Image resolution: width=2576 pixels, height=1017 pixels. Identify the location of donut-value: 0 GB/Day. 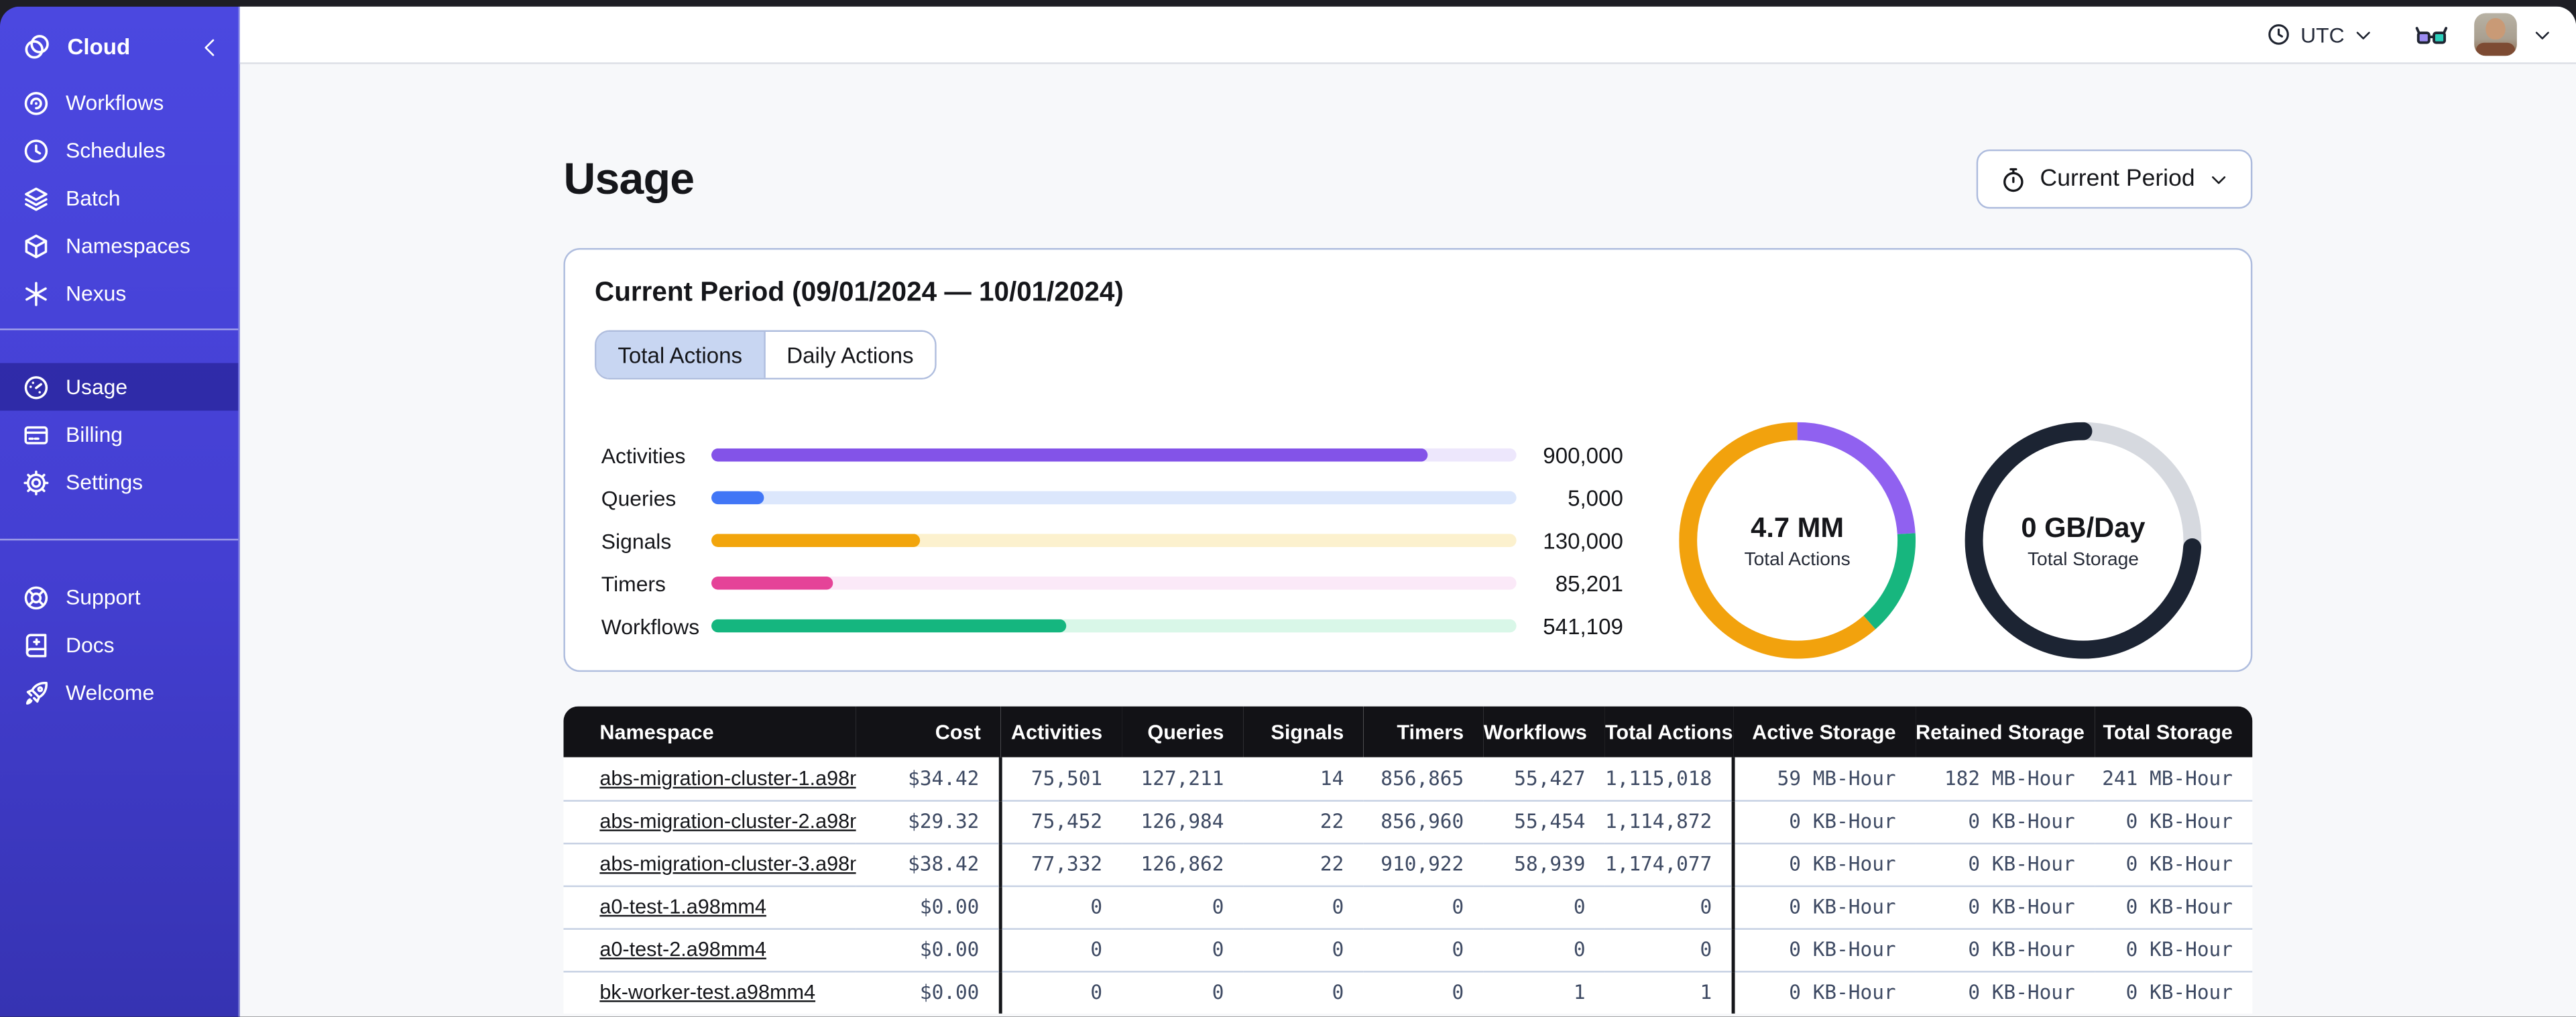
(2083, 527).